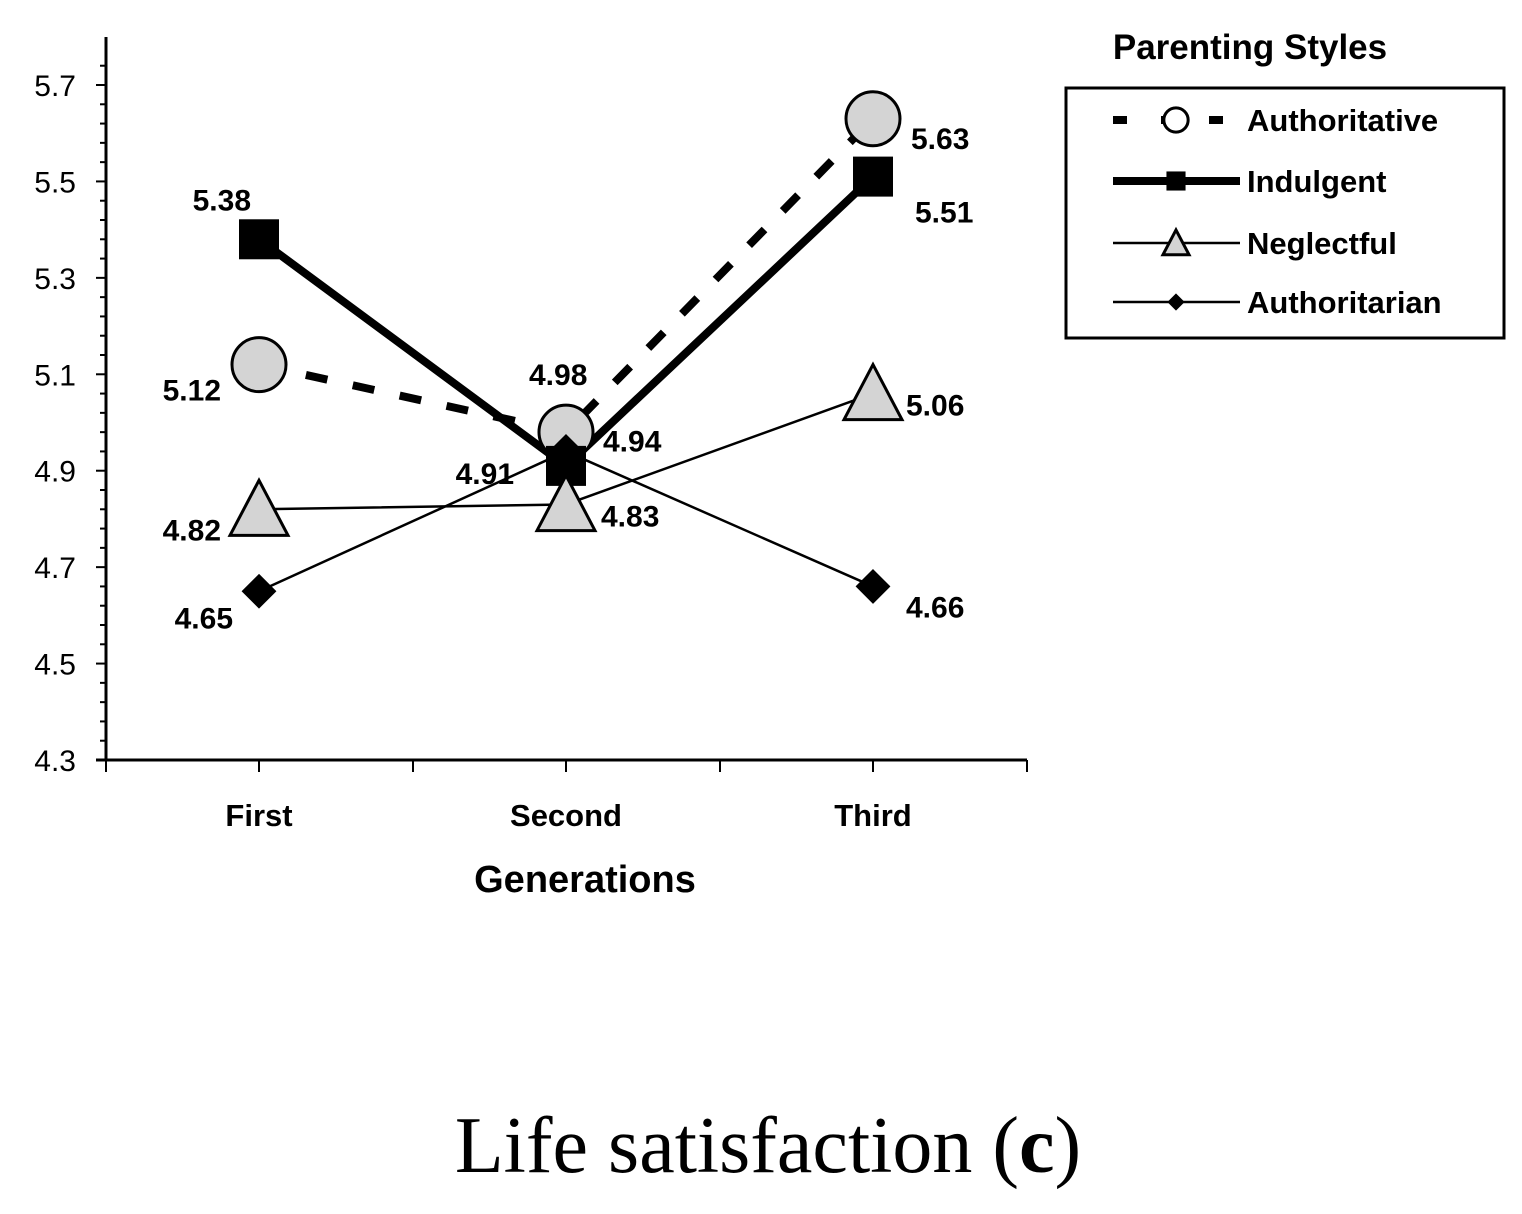  What do you see at coordinates (55, 279) in the screenshot?
I see `y-tick-label: 5.3` at bounding box center [55, 279].